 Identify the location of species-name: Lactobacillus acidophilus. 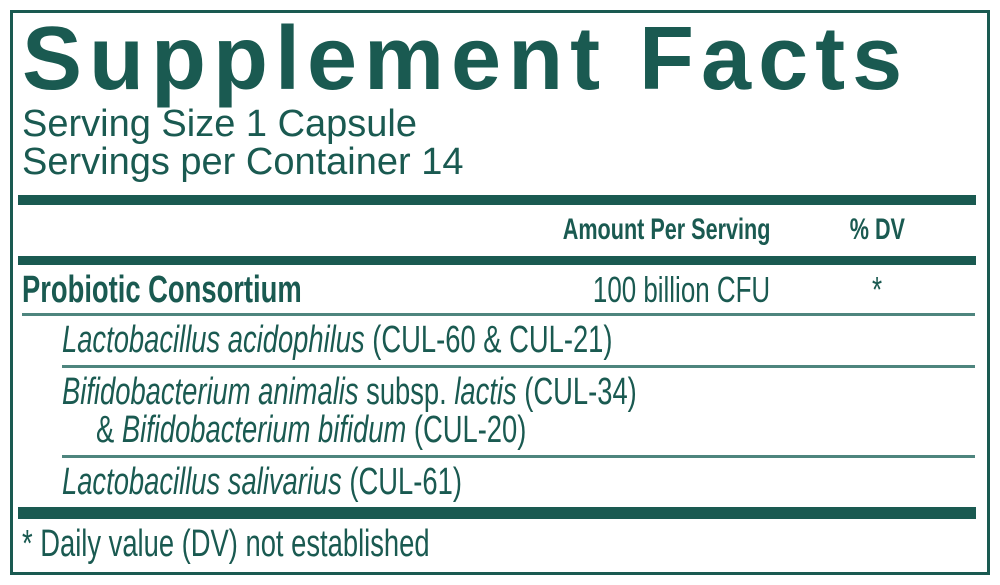
(213, 340).